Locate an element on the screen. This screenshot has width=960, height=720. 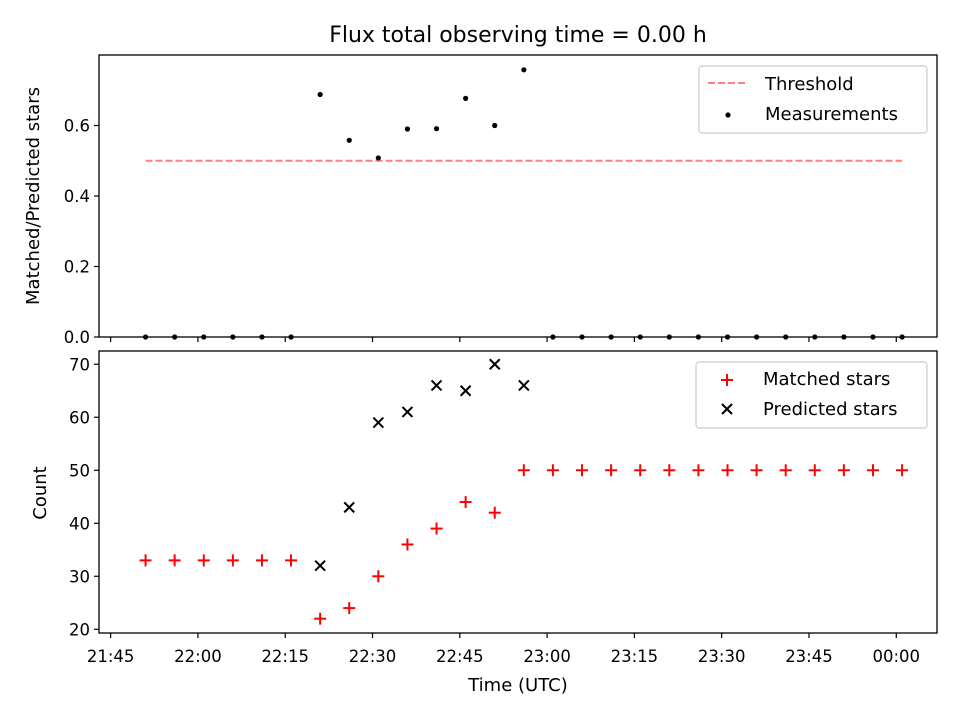
threshold-legend-label: Threshold is located at coordinates (809, 84).